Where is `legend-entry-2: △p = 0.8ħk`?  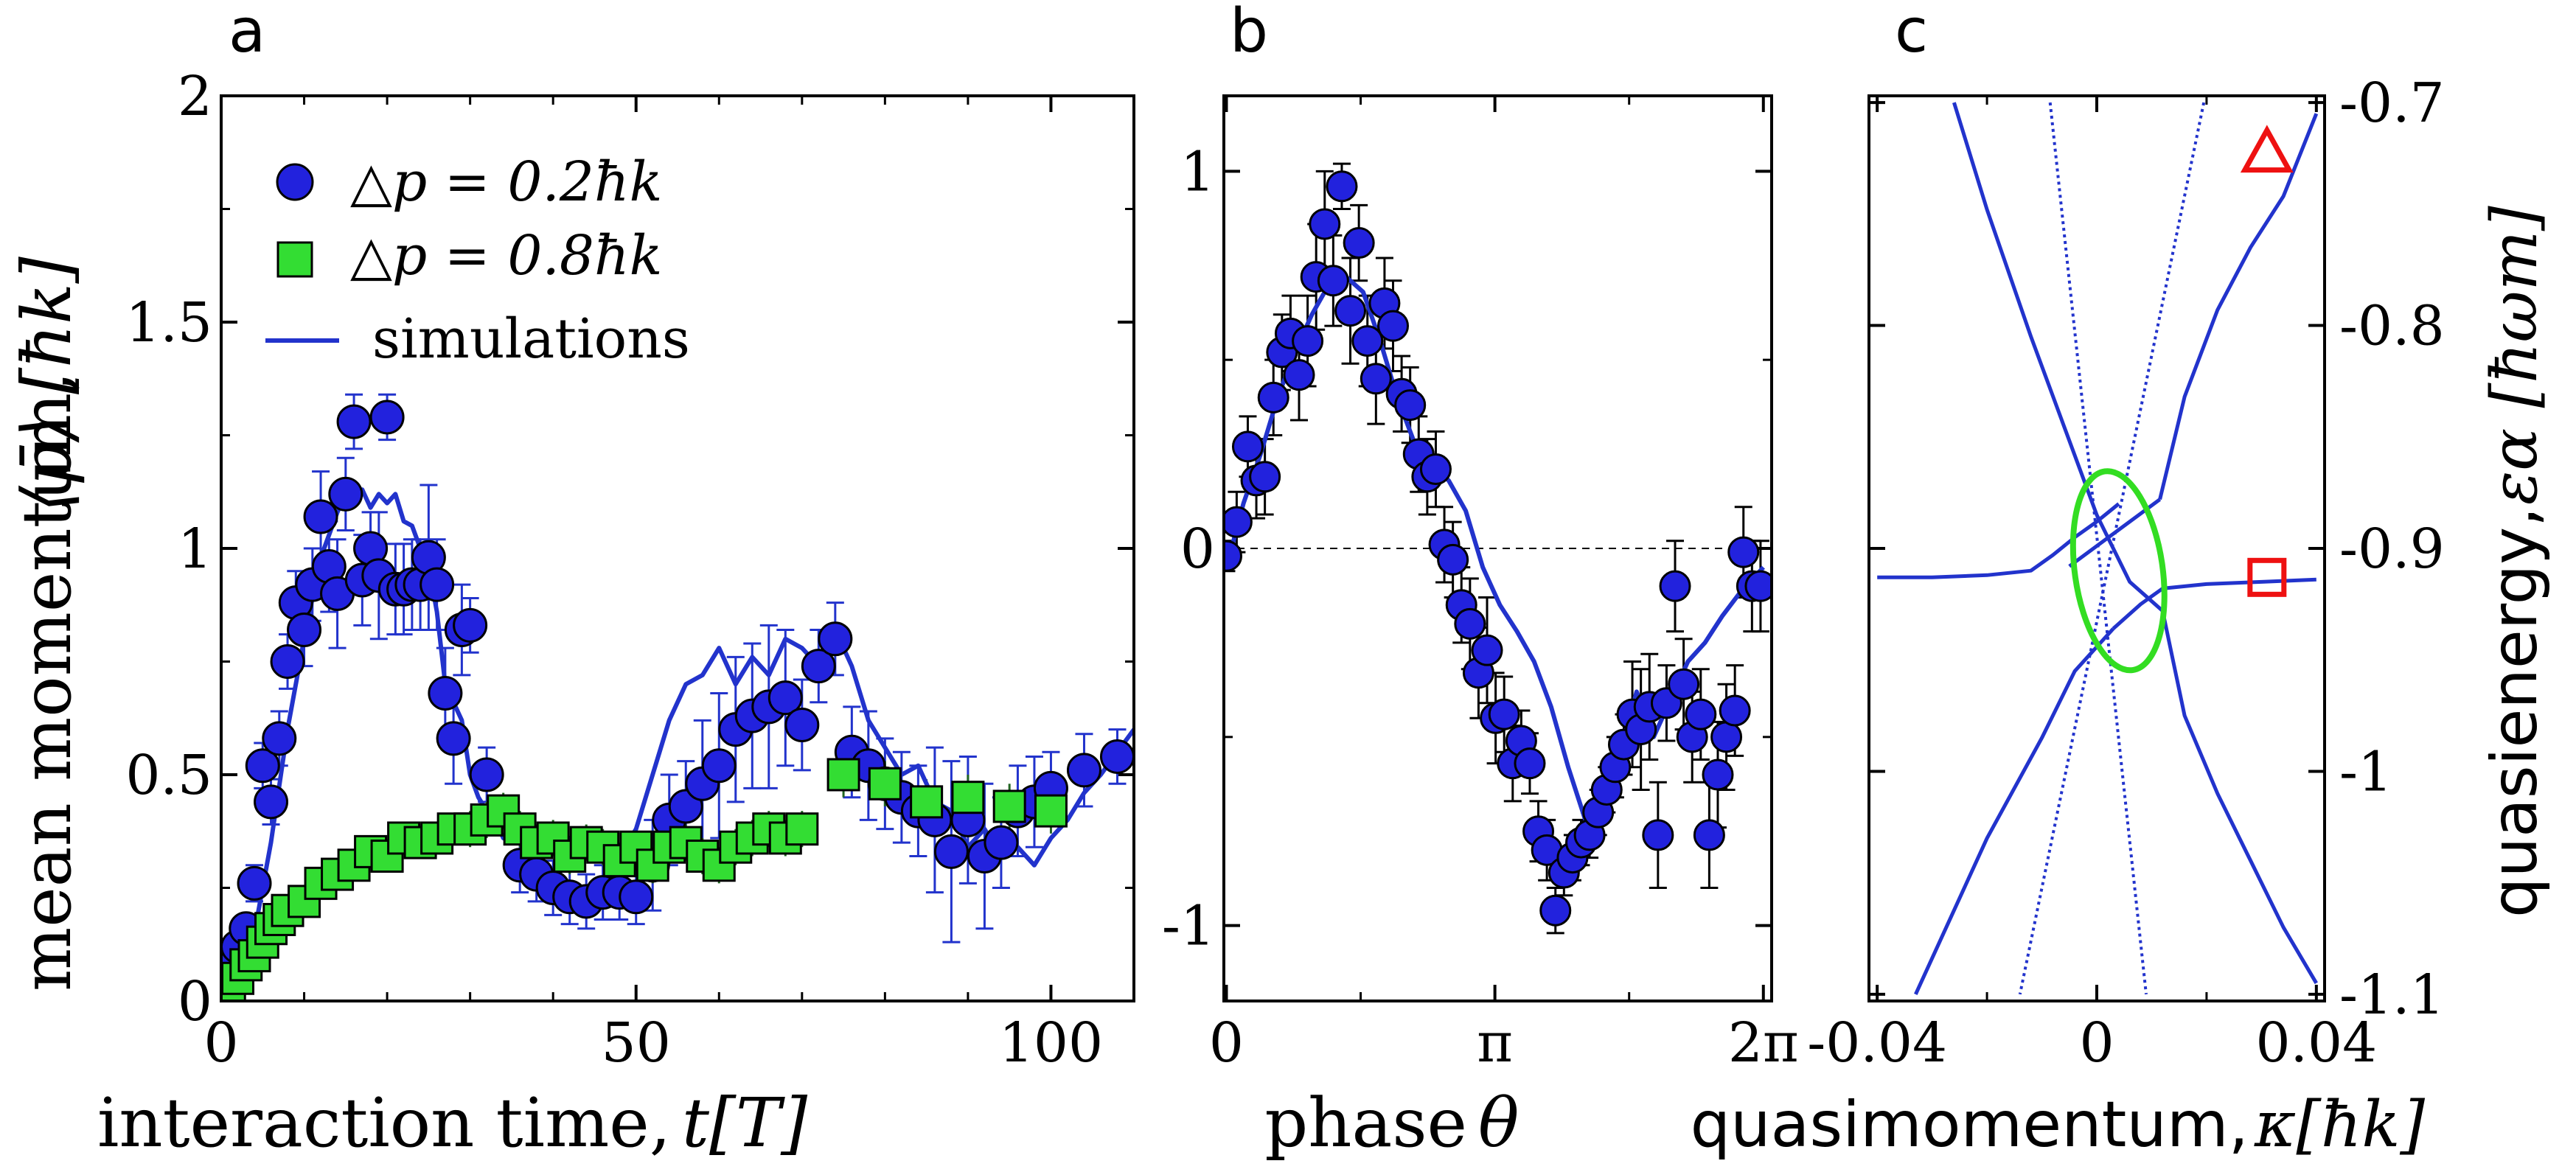 legend-entry-2: △p = 0.8ħk is located at coordinates (507, 255).